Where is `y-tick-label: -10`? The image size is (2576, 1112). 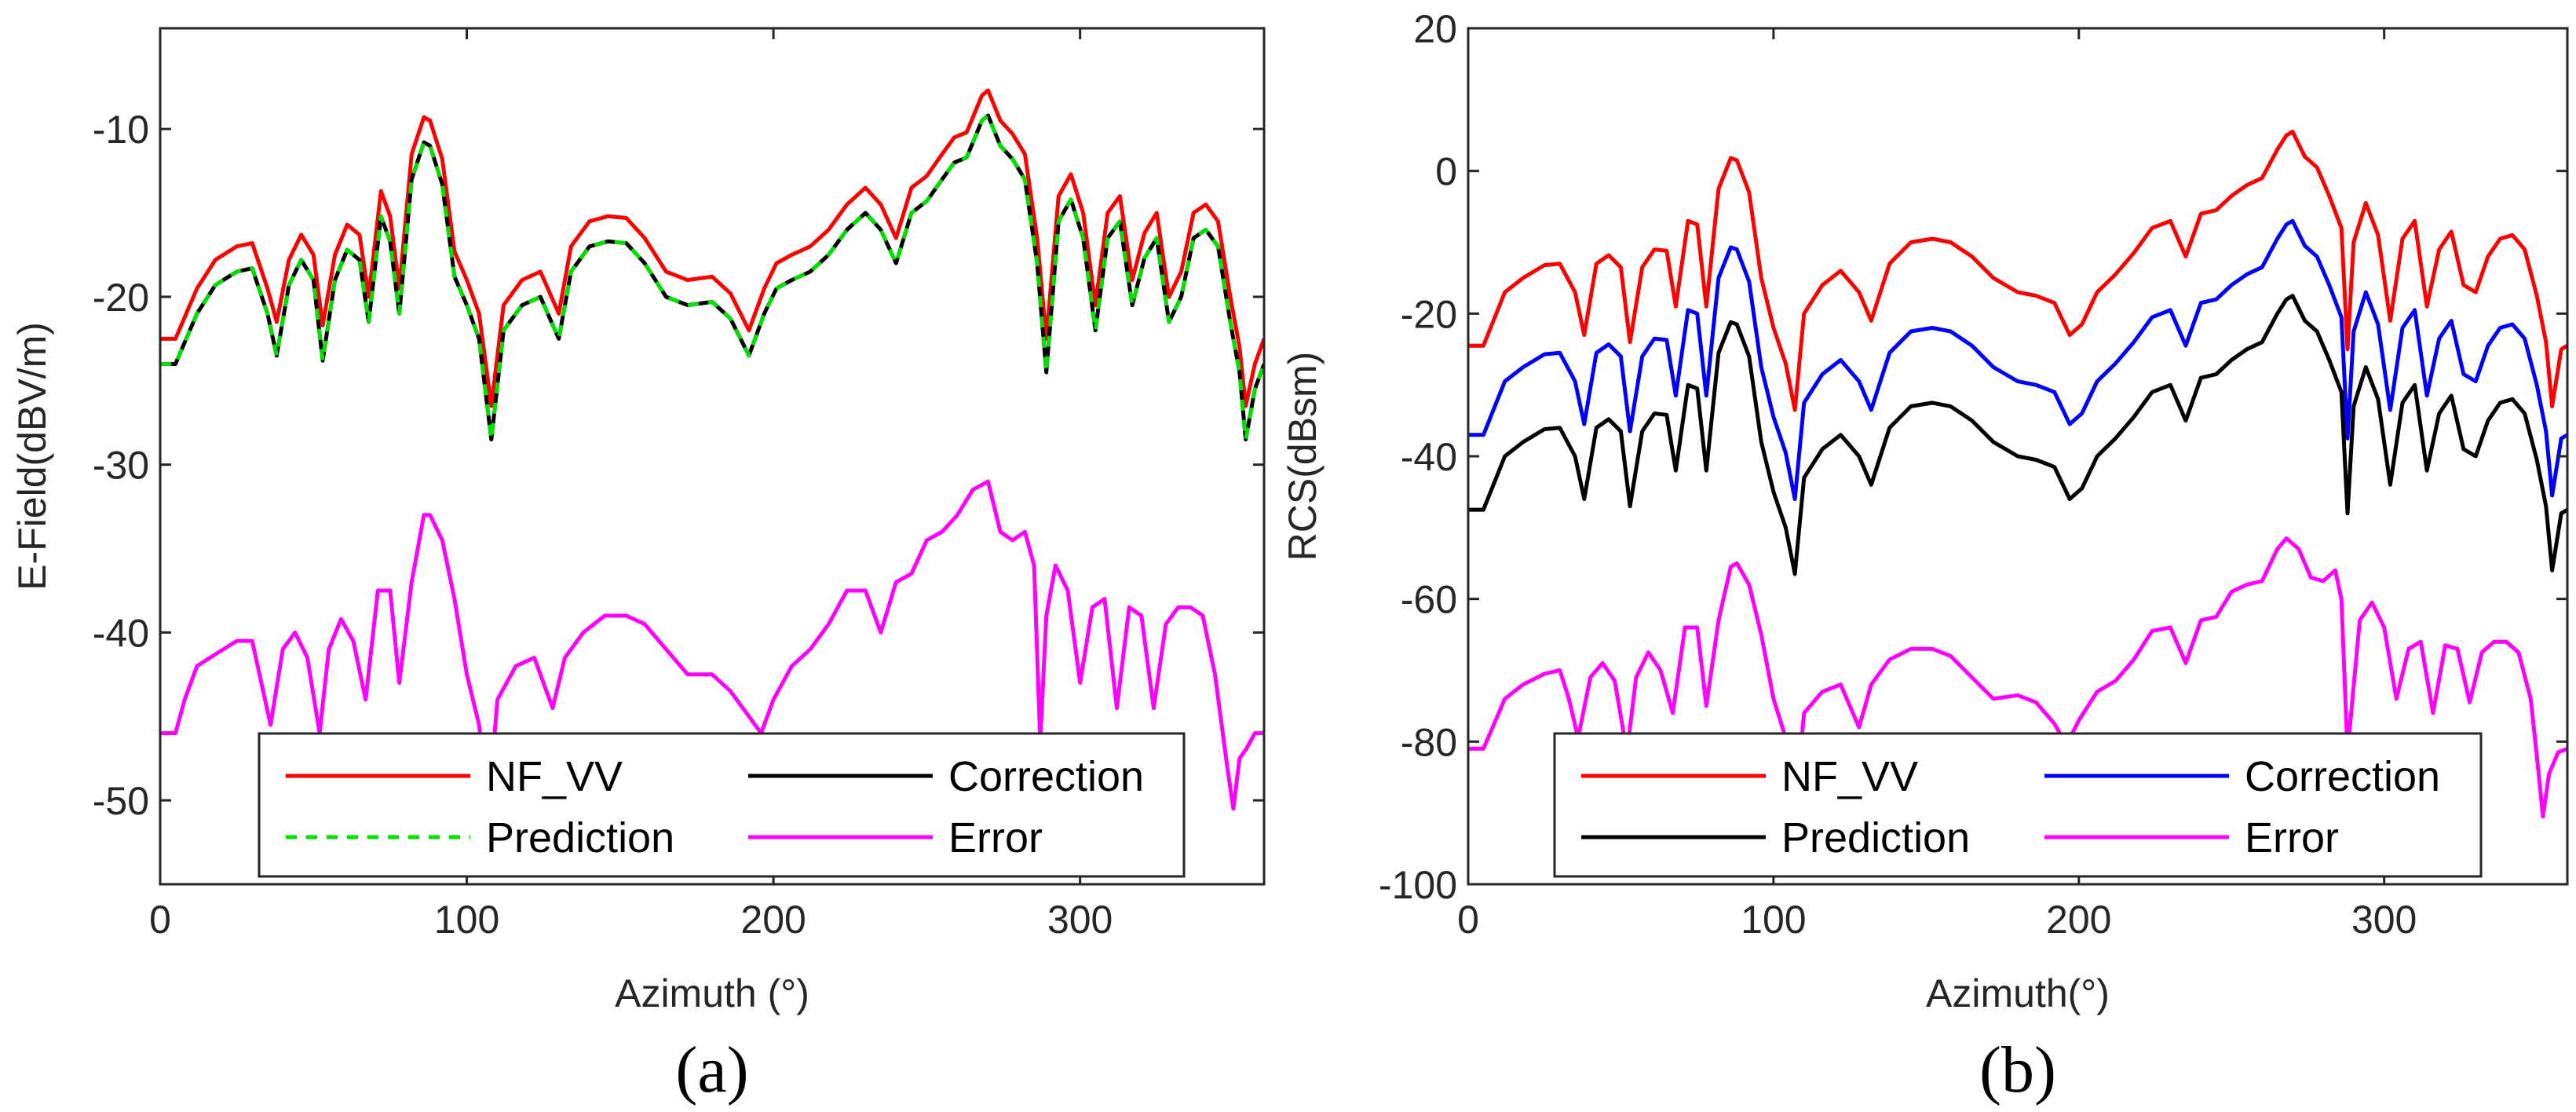
y-tick-label: -10 is located at coordinates (121, 130).